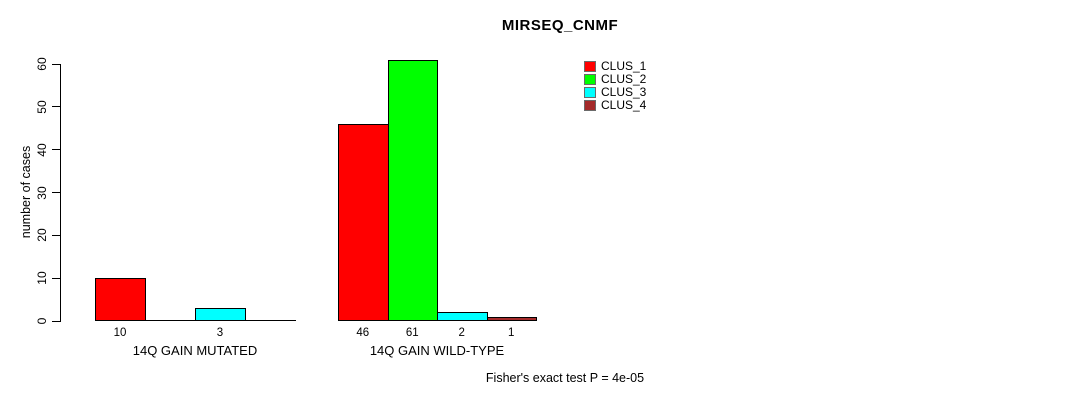  I want to click on bar-value-label: 61, so click(412, 333).